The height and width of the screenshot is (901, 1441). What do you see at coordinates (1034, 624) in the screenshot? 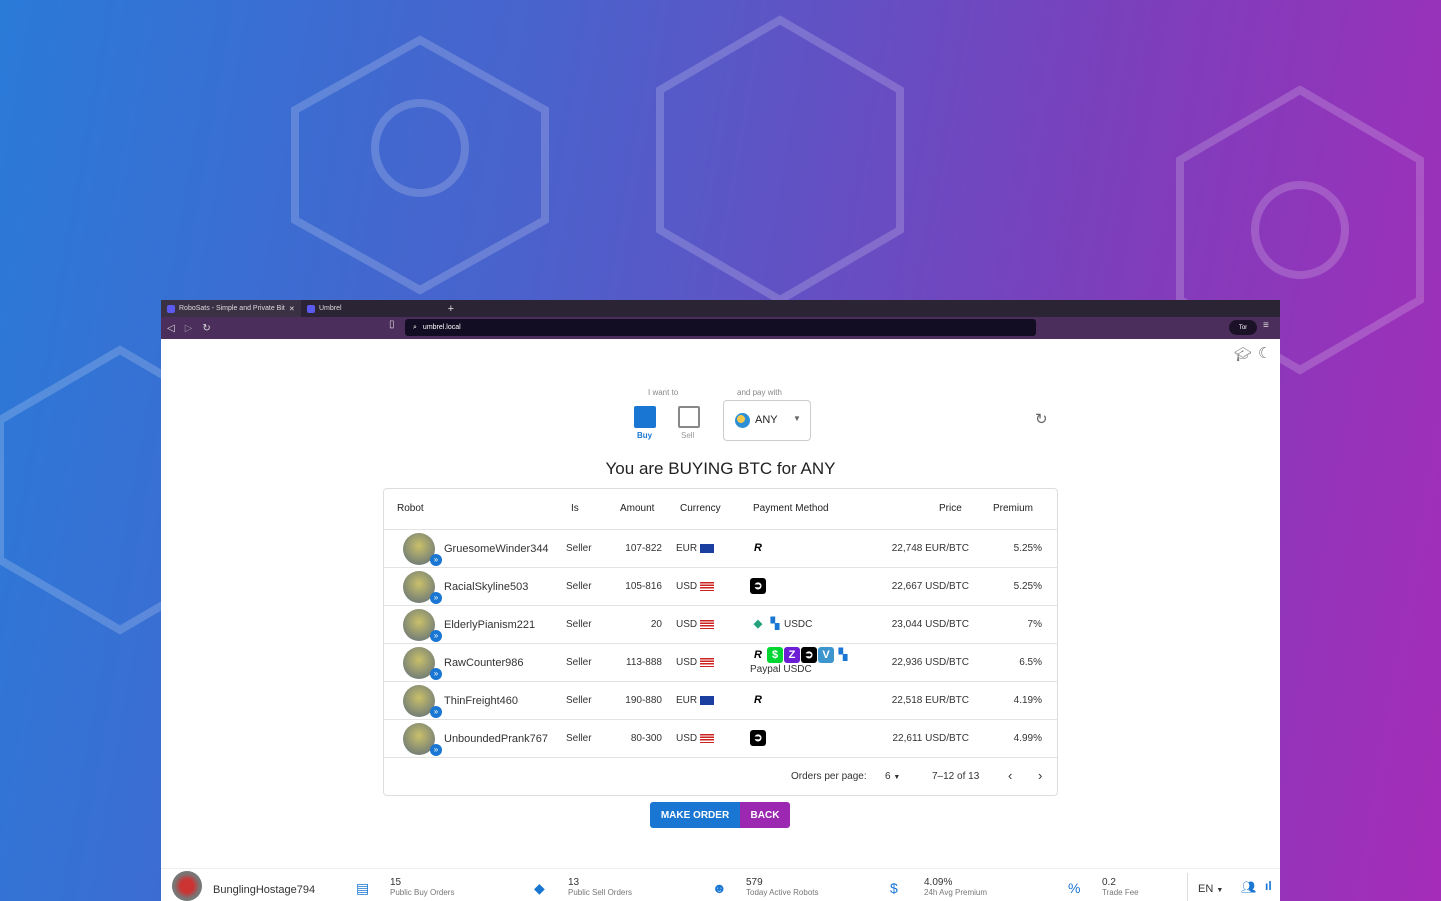
I see `premium: 7%` at bounding box center [1034, 624].